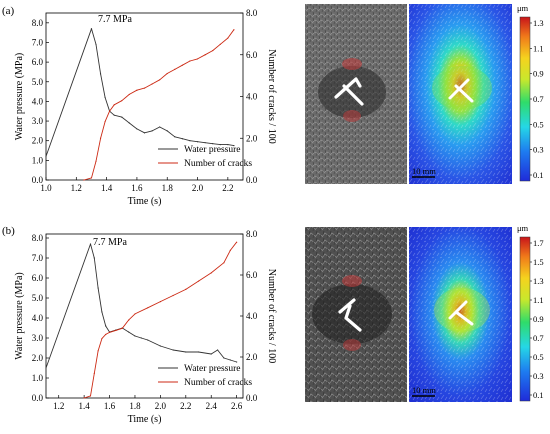 This screenshot has width=550, height=434. I want to click on colorbar-tick-label: 1.7, so click(538, 243).